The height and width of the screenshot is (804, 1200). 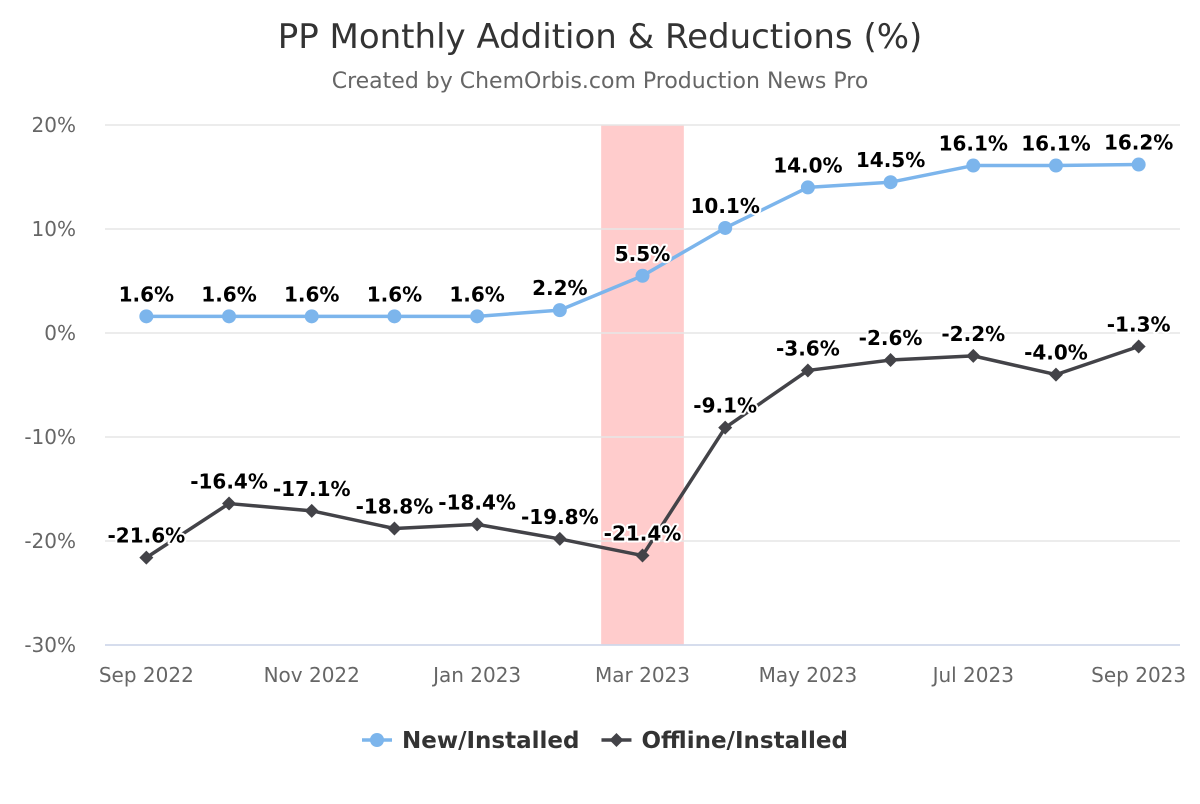 I want to click on x-tick-label: Mar 2023, so click(x=642, y=675).